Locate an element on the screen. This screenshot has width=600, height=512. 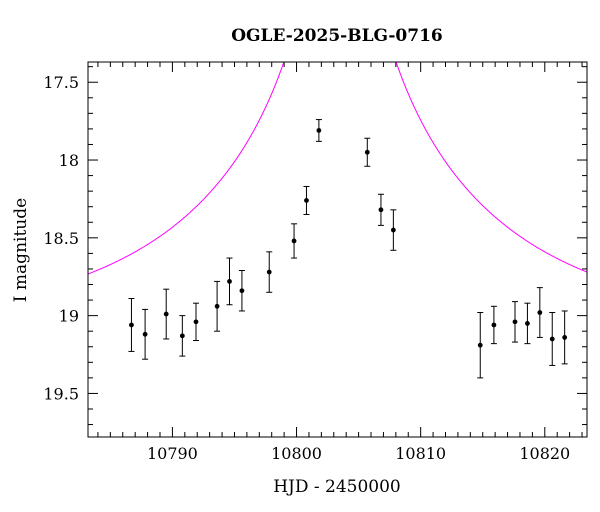
y-tick-labels: 17.5 18 18.5 19 19.5 is located at coordinates (61, 238).